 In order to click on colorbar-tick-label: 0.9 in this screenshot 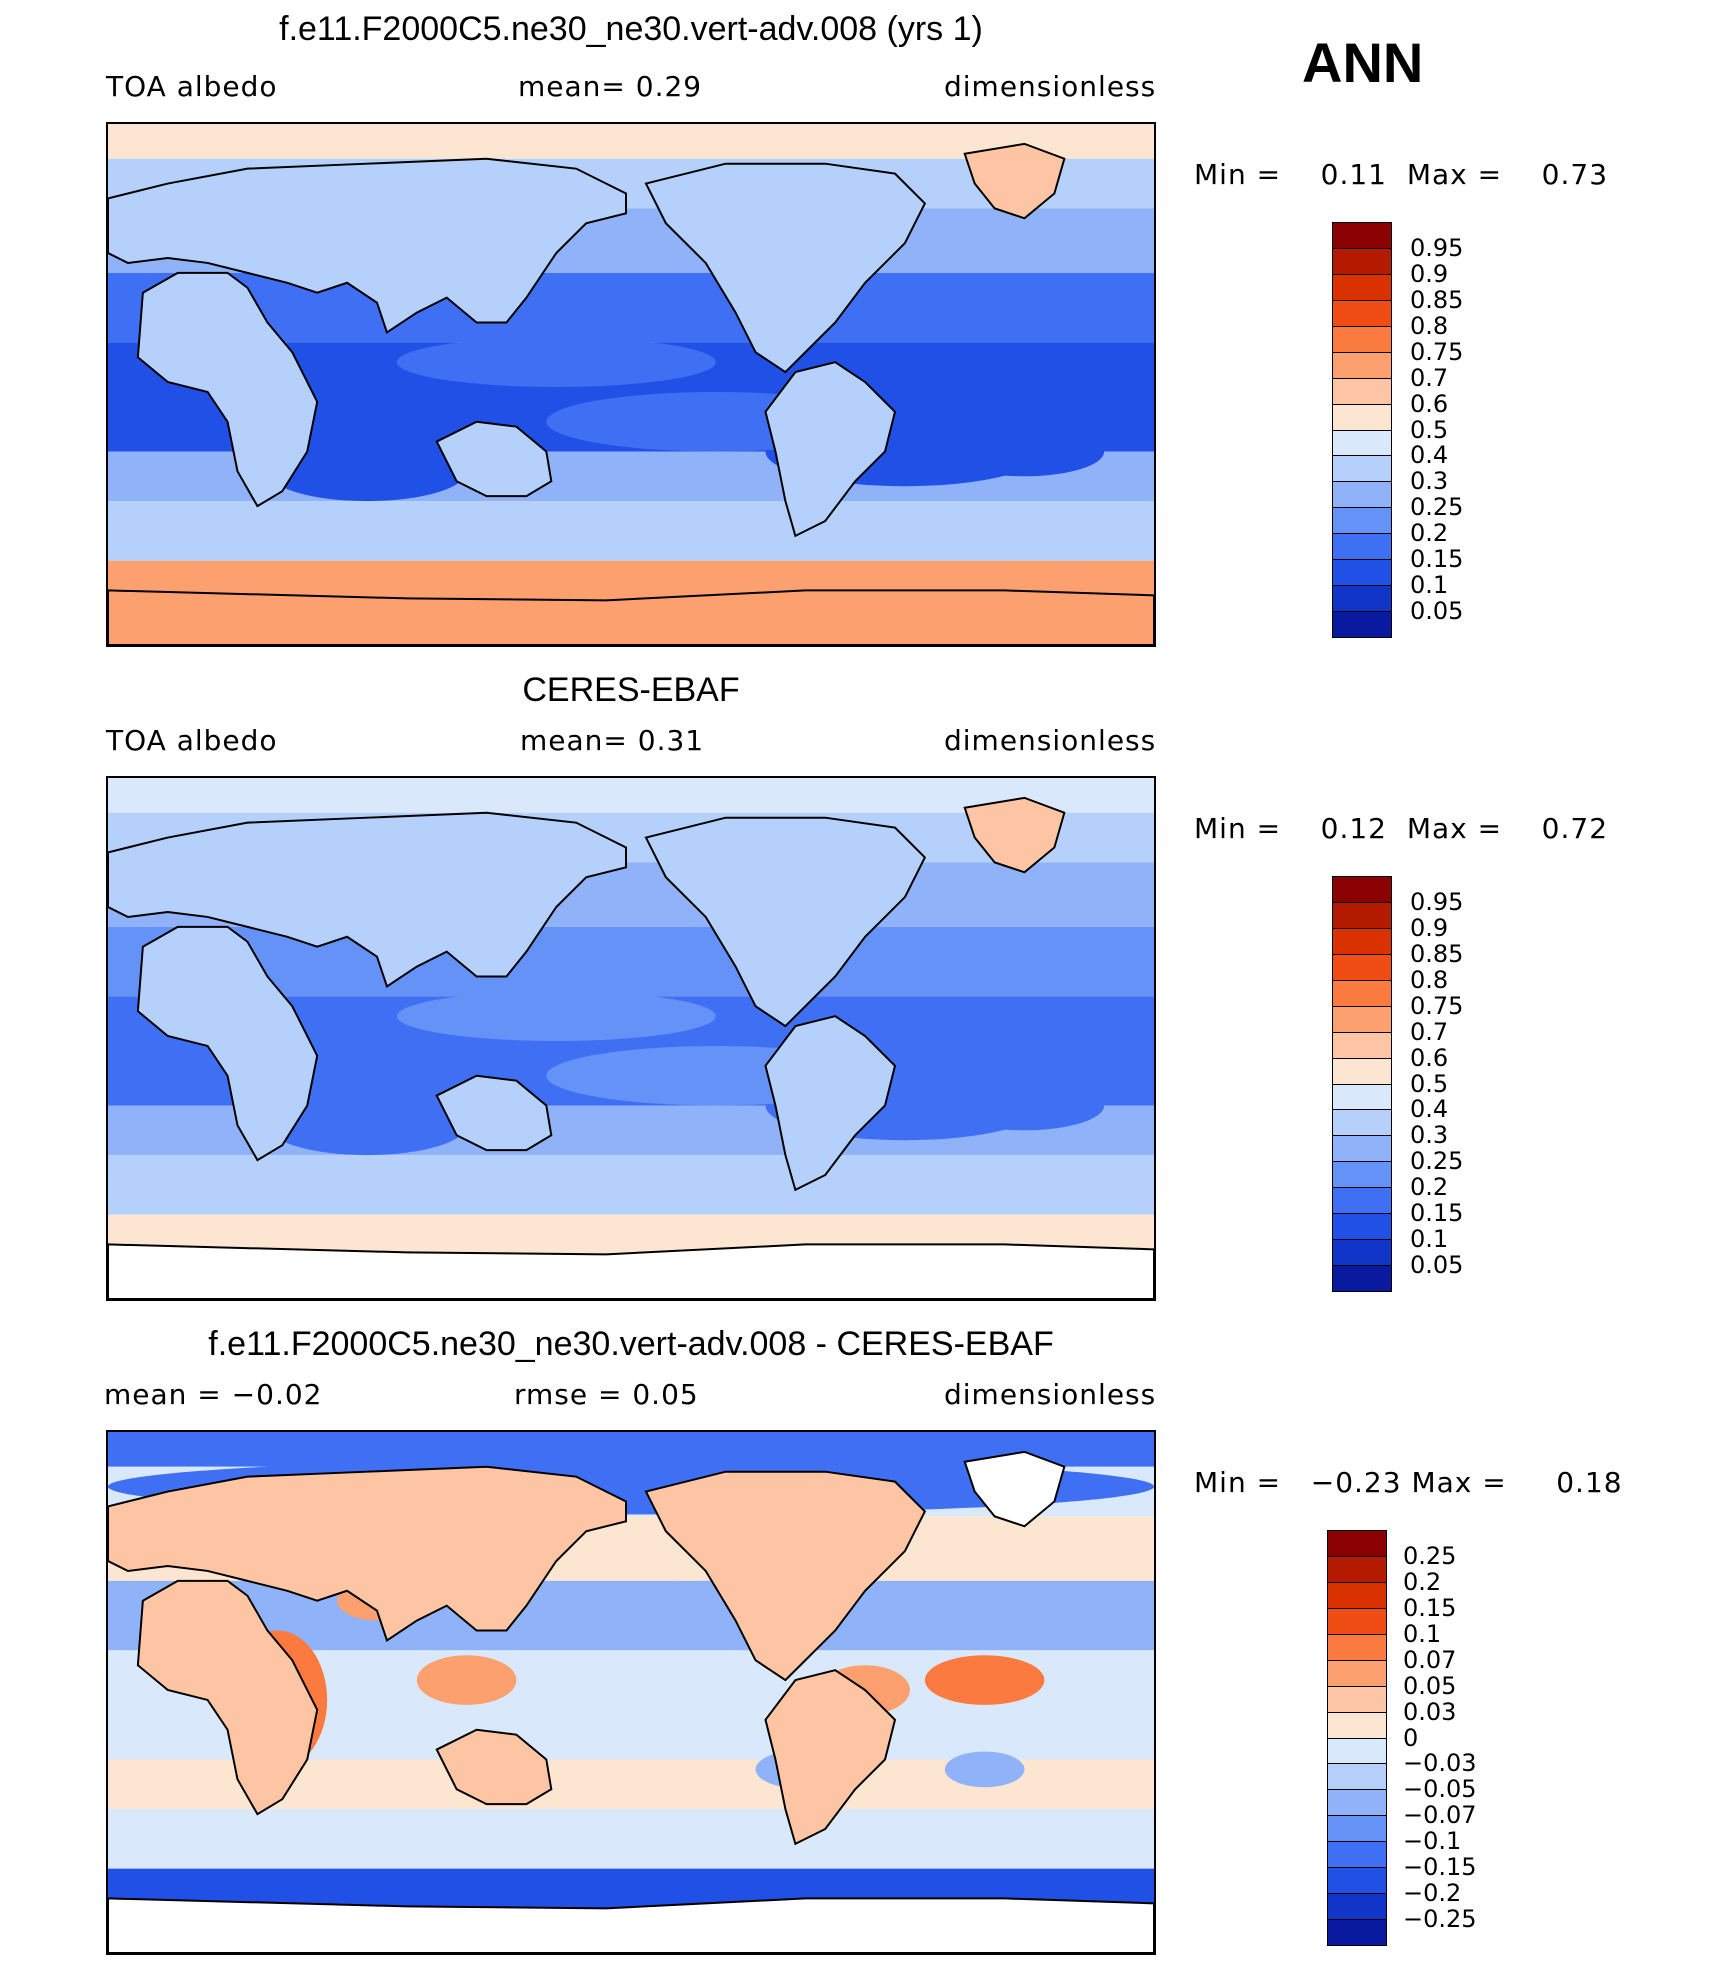, I will do `click(1429, 927)`.